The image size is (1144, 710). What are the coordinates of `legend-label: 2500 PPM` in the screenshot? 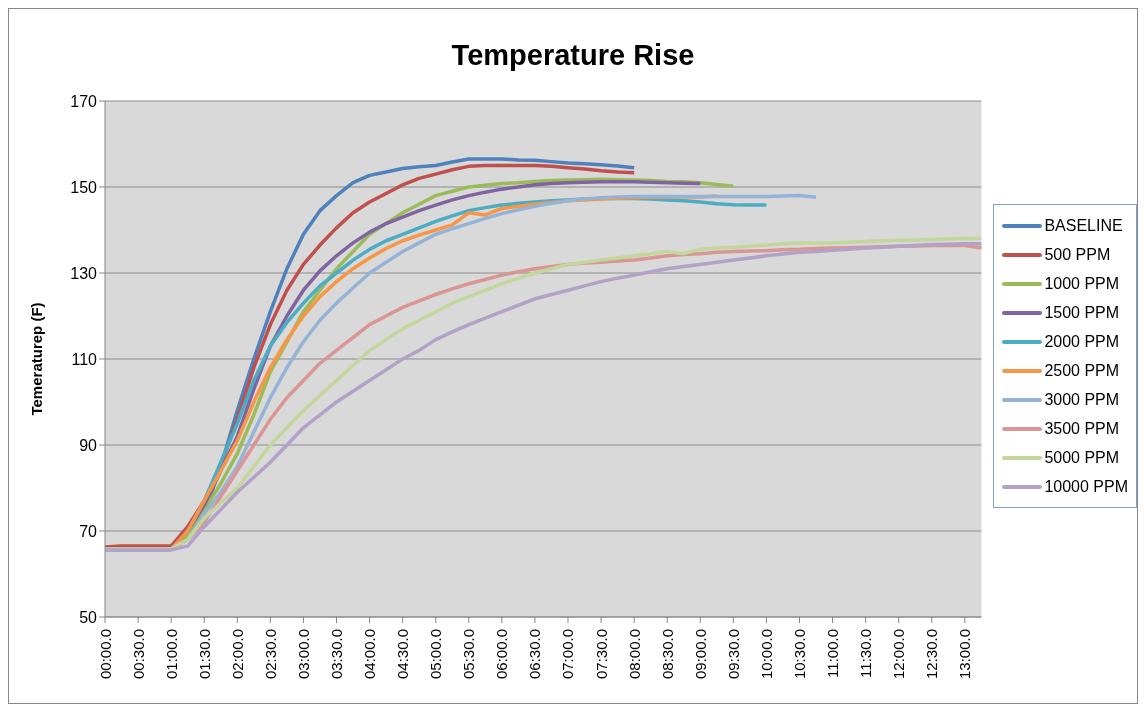 It's located at (1082, 370).